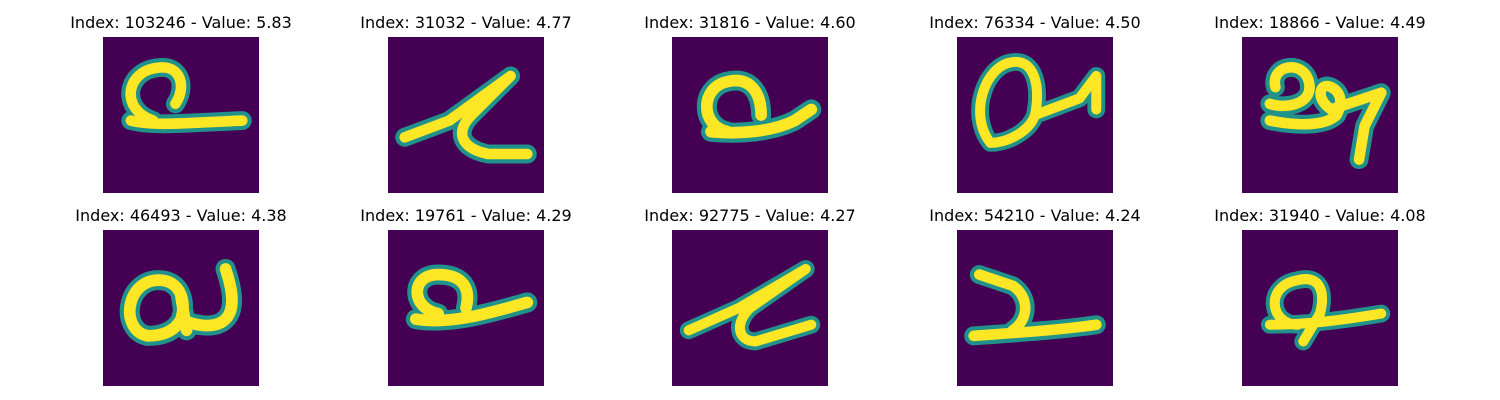  What do you see at coordinates (181, 22) in the screenshot?
I see `panel-title: Index: 103246 - Value: 5.83` at bounding box center [181, 22].